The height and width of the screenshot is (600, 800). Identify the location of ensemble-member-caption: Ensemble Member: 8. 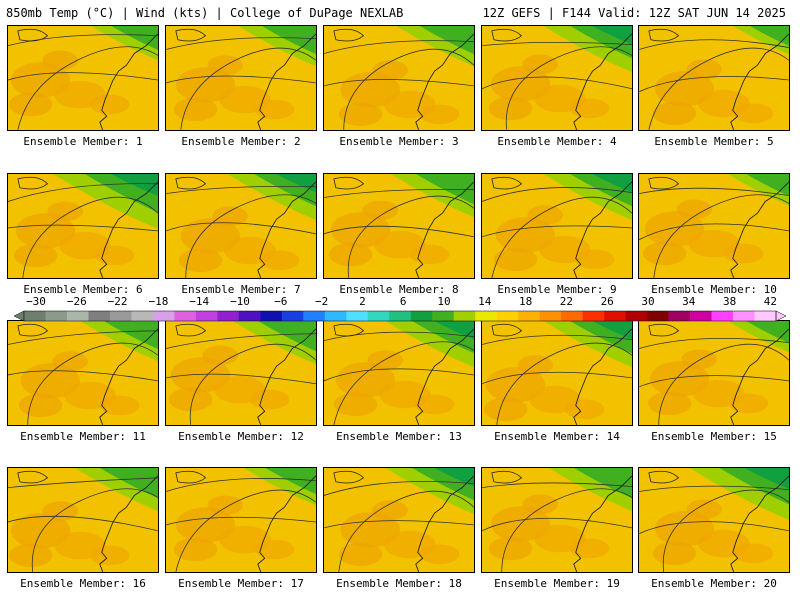
(399, 289).